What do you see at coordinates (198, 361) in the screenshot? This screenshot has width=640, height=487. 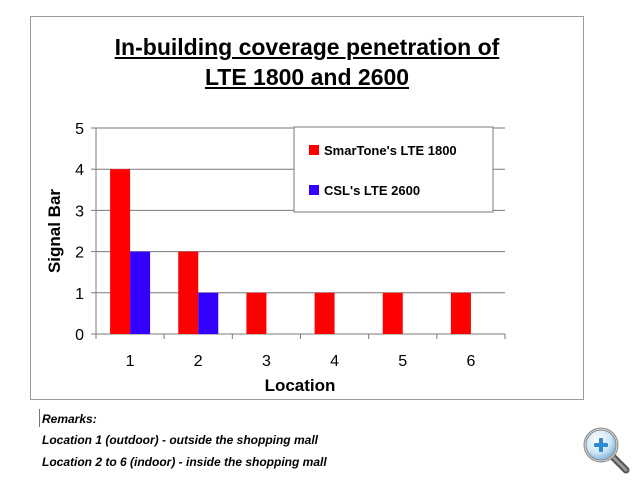 I see `x-tick-label-2: 2` at bounding box center [198, 361].